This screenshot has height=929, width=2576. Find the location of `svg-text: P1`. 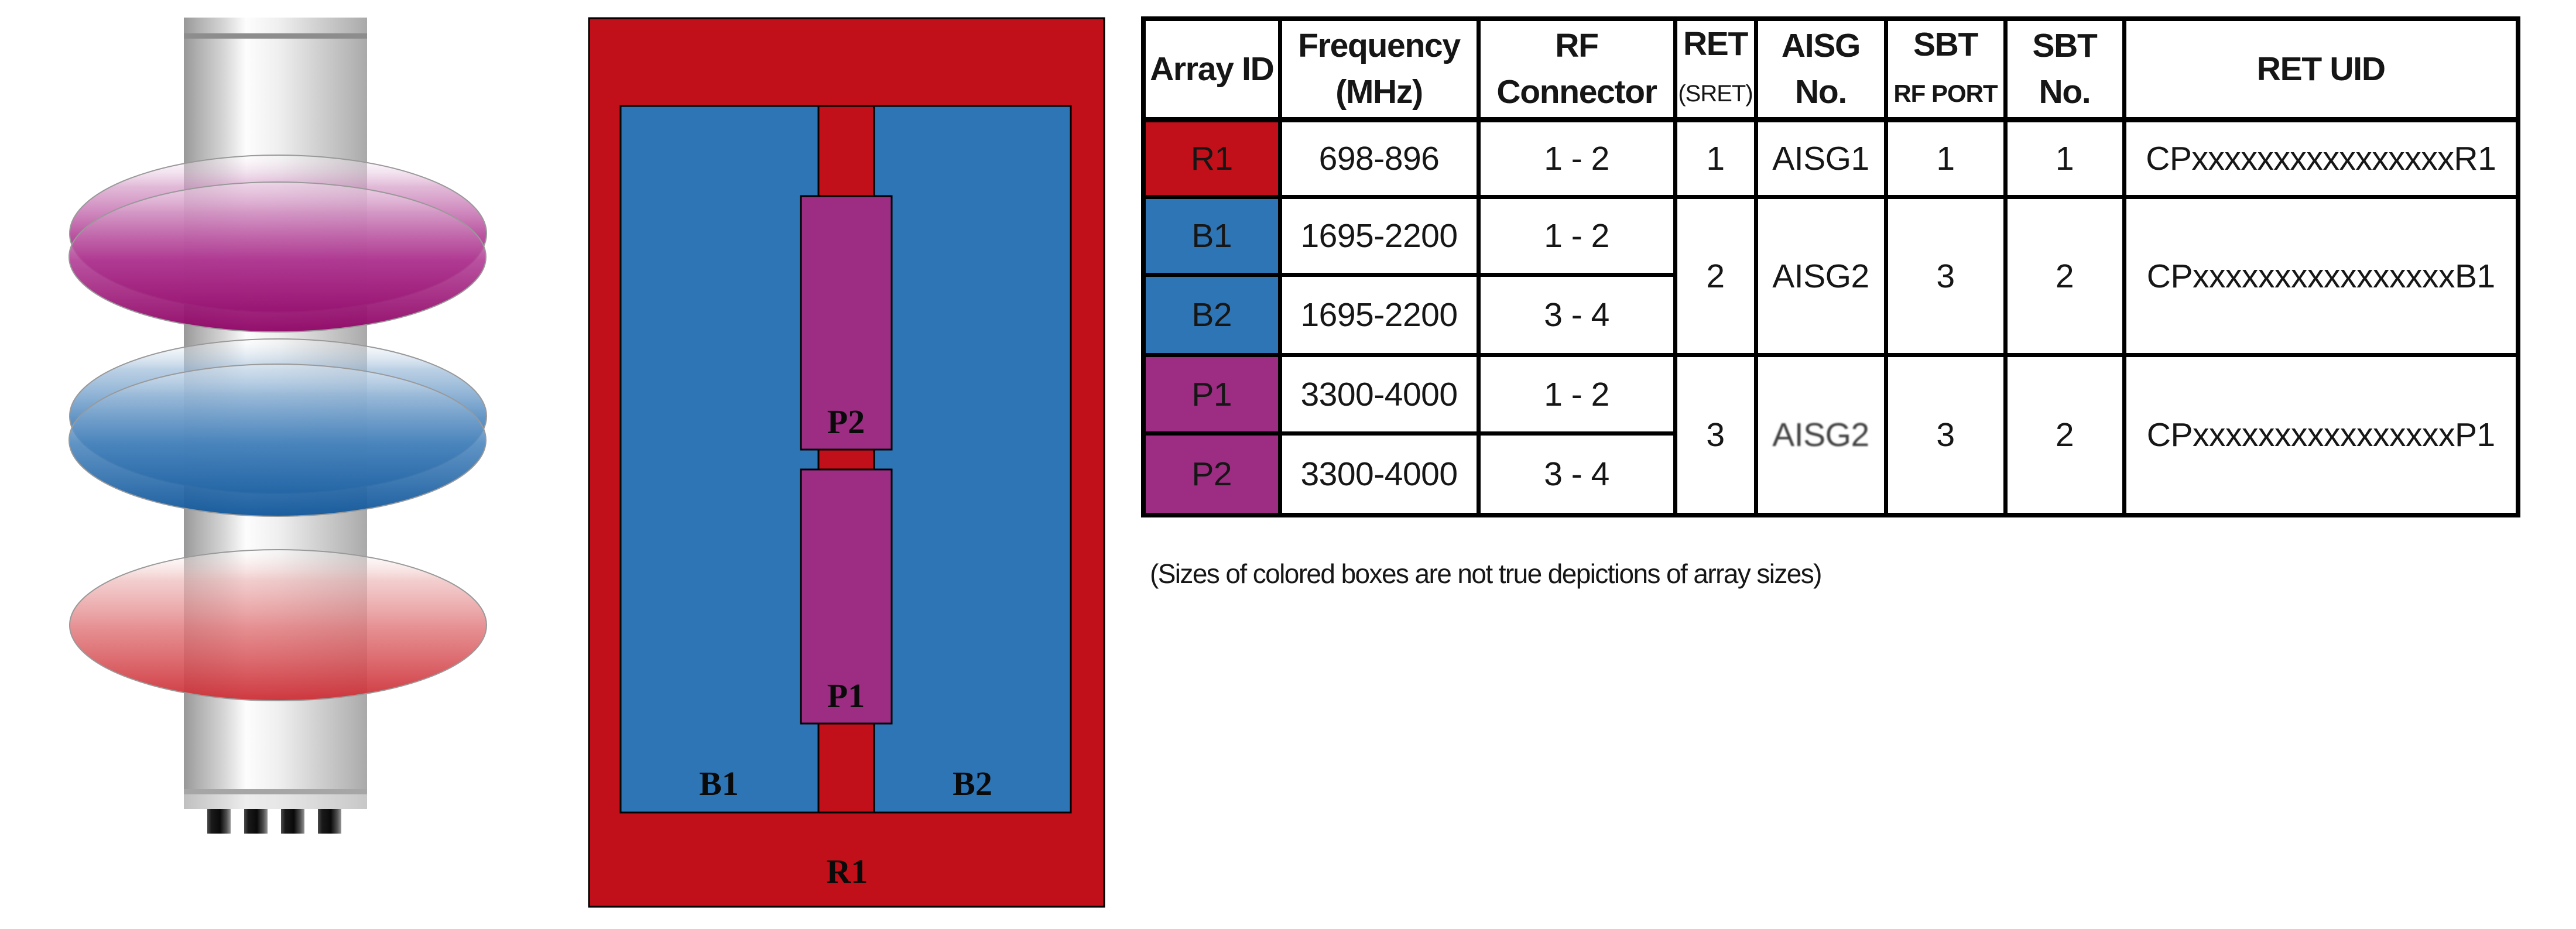

svg-text: P1 is located at coordinates (846, 696).